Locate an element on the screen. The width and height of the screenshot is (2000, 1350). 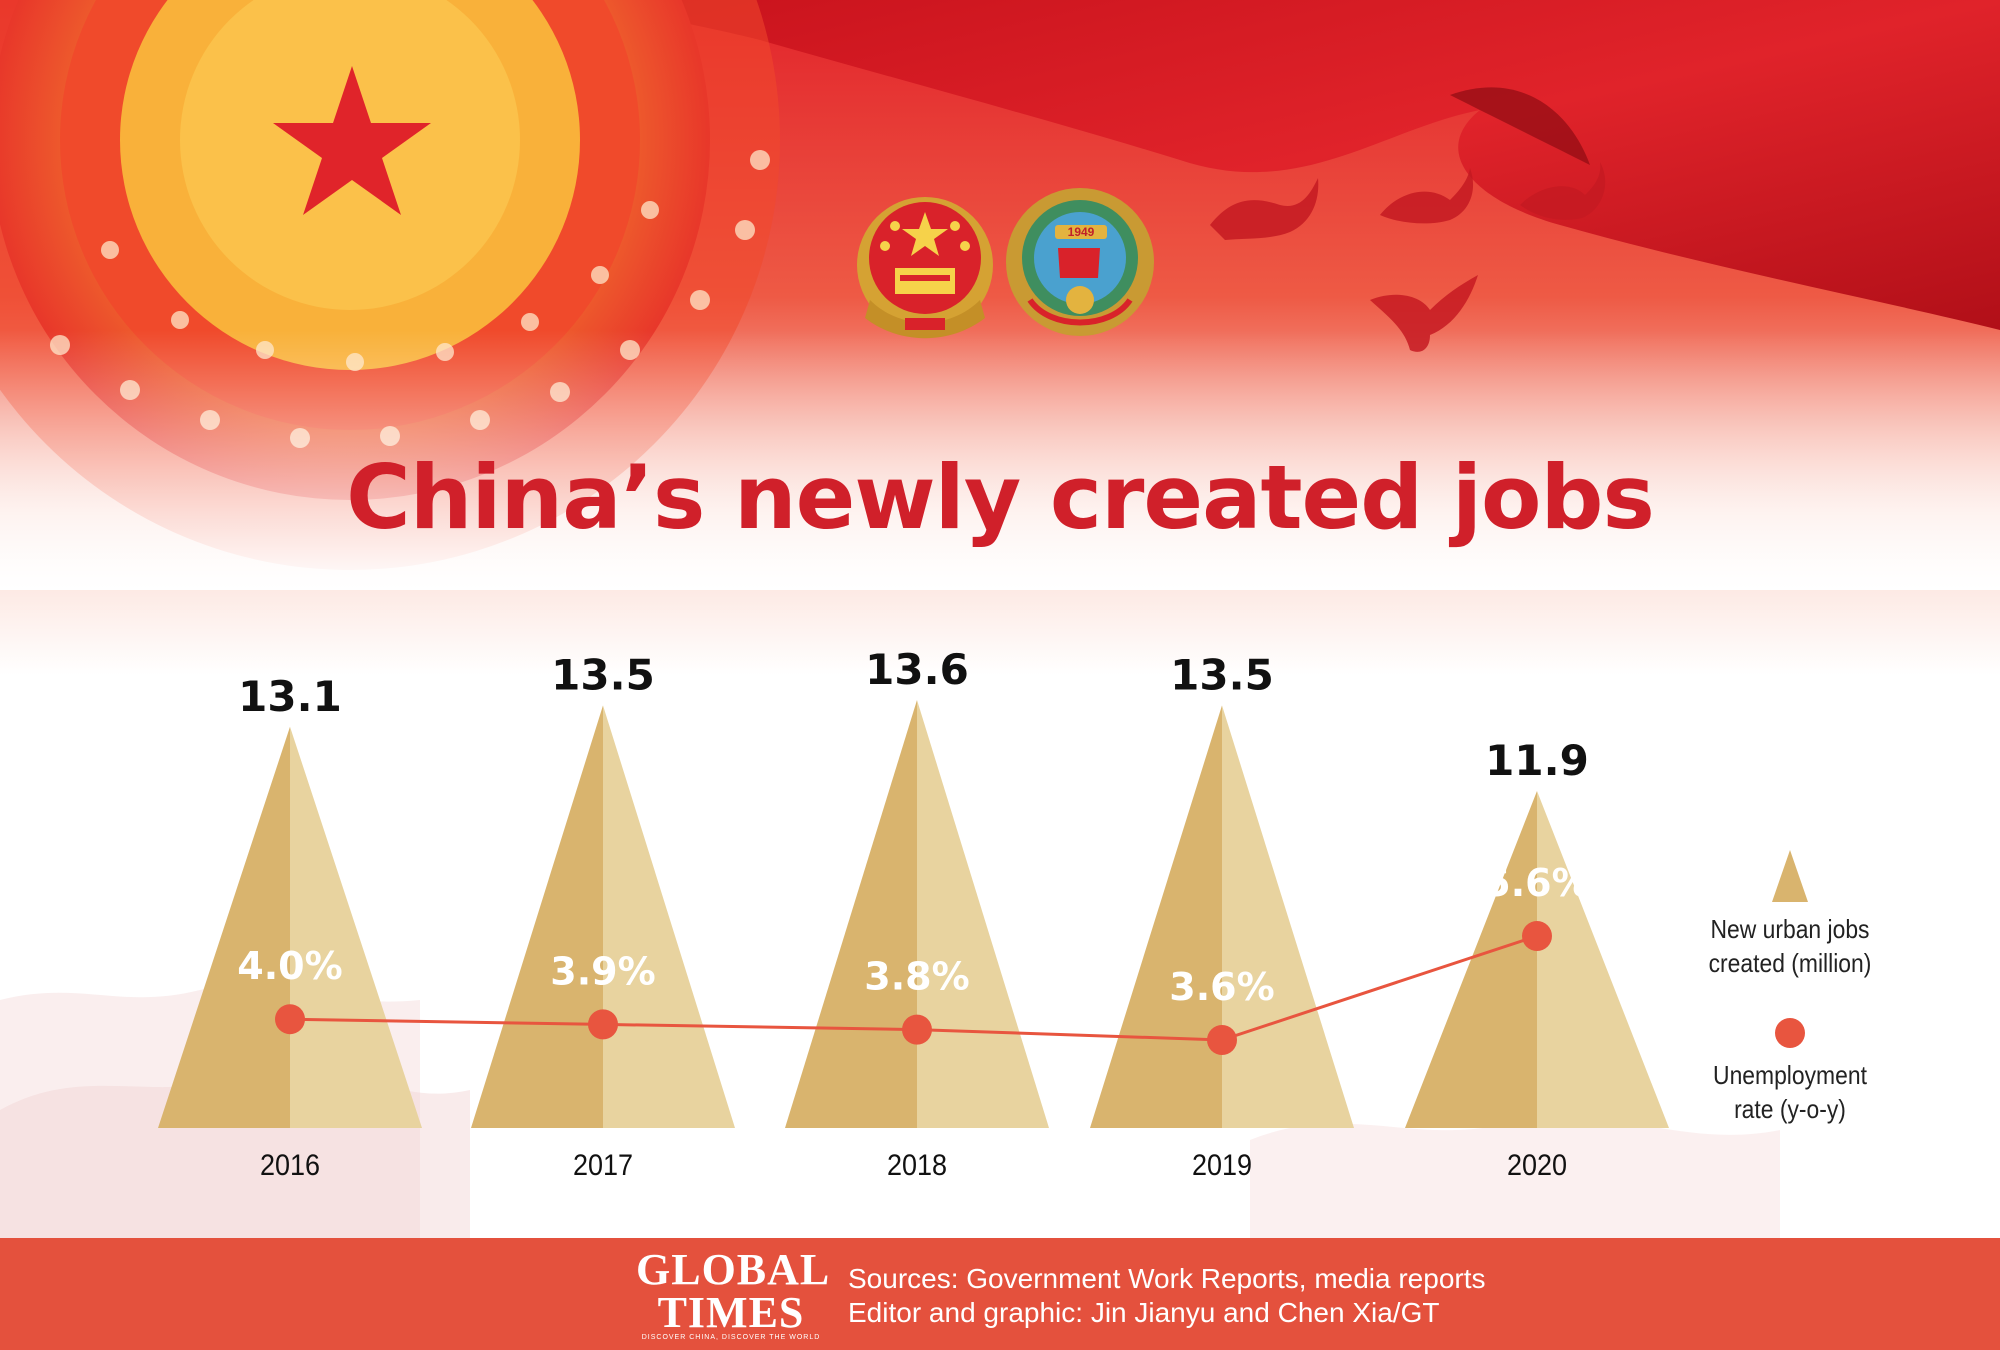
jobs-value-label: 13.6 is located at coordinates (917, 669).